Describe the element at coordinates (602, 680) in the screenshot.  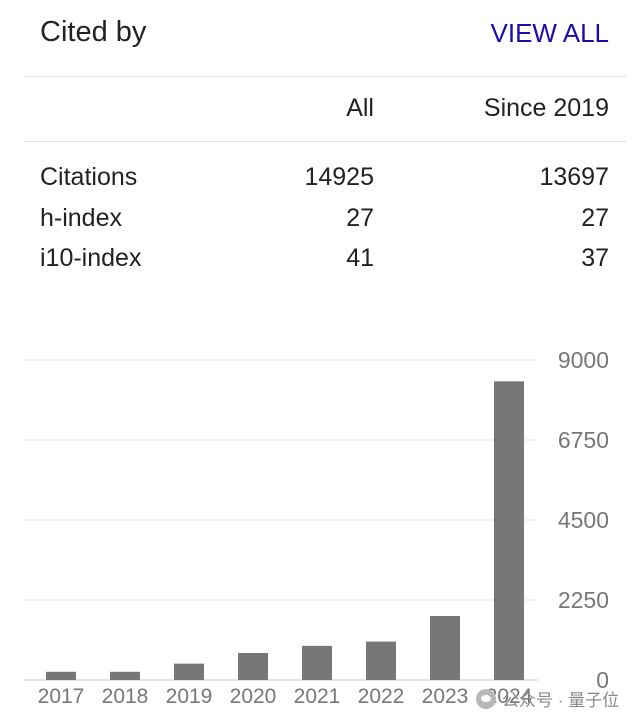
I see `y-tick-label: 0` at that location.